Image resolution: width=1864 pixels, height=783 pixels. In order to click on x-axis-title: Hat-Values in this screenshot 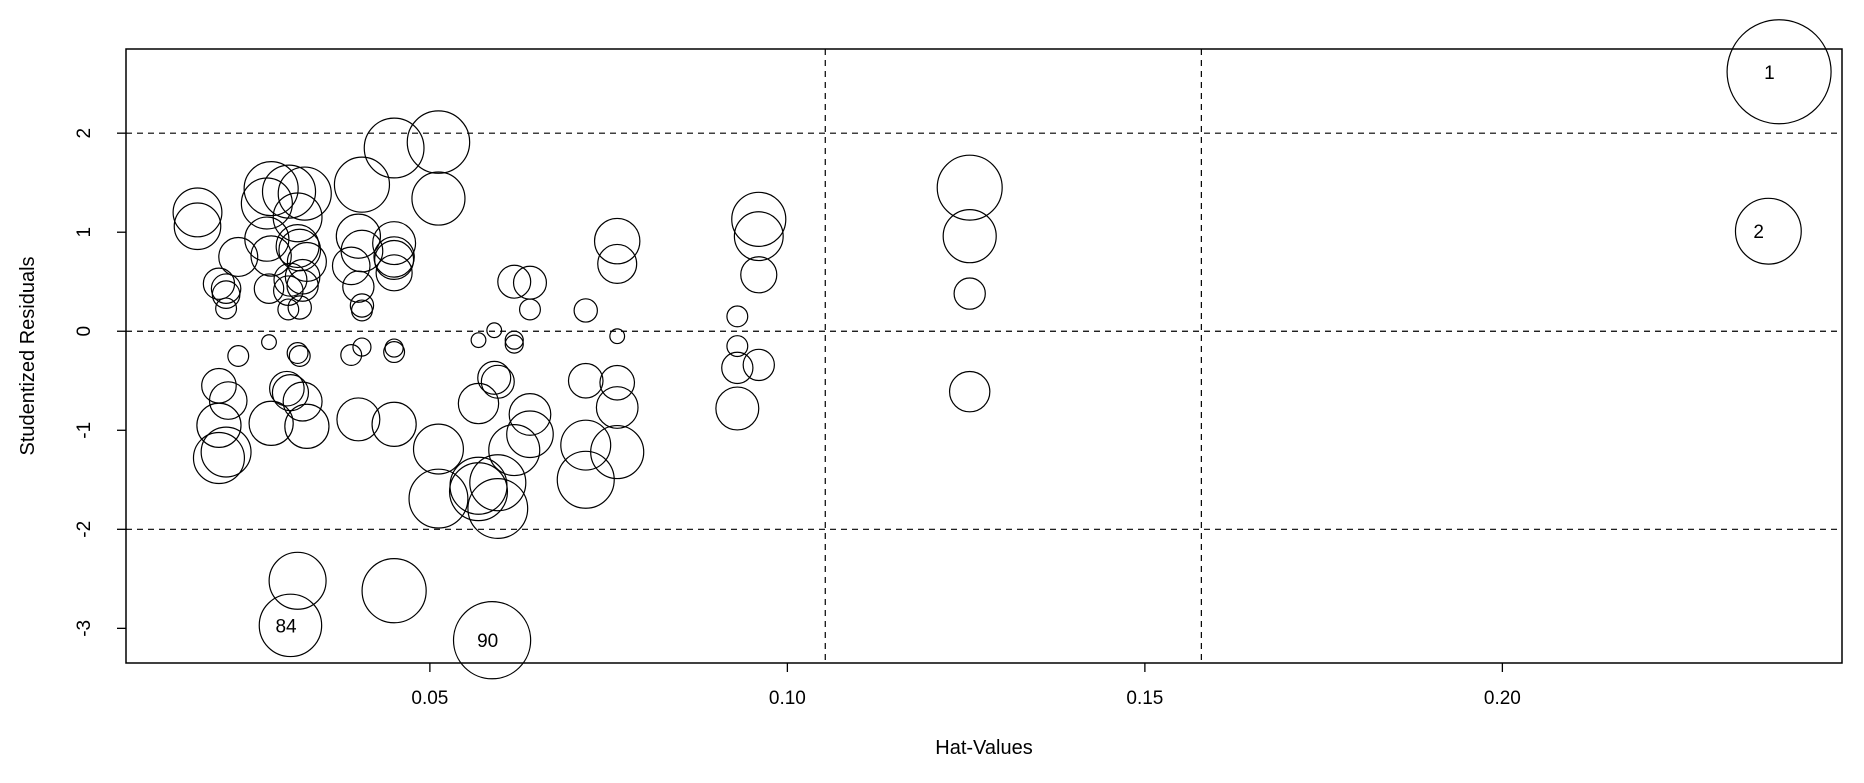, I will do `click(983, 748)`.